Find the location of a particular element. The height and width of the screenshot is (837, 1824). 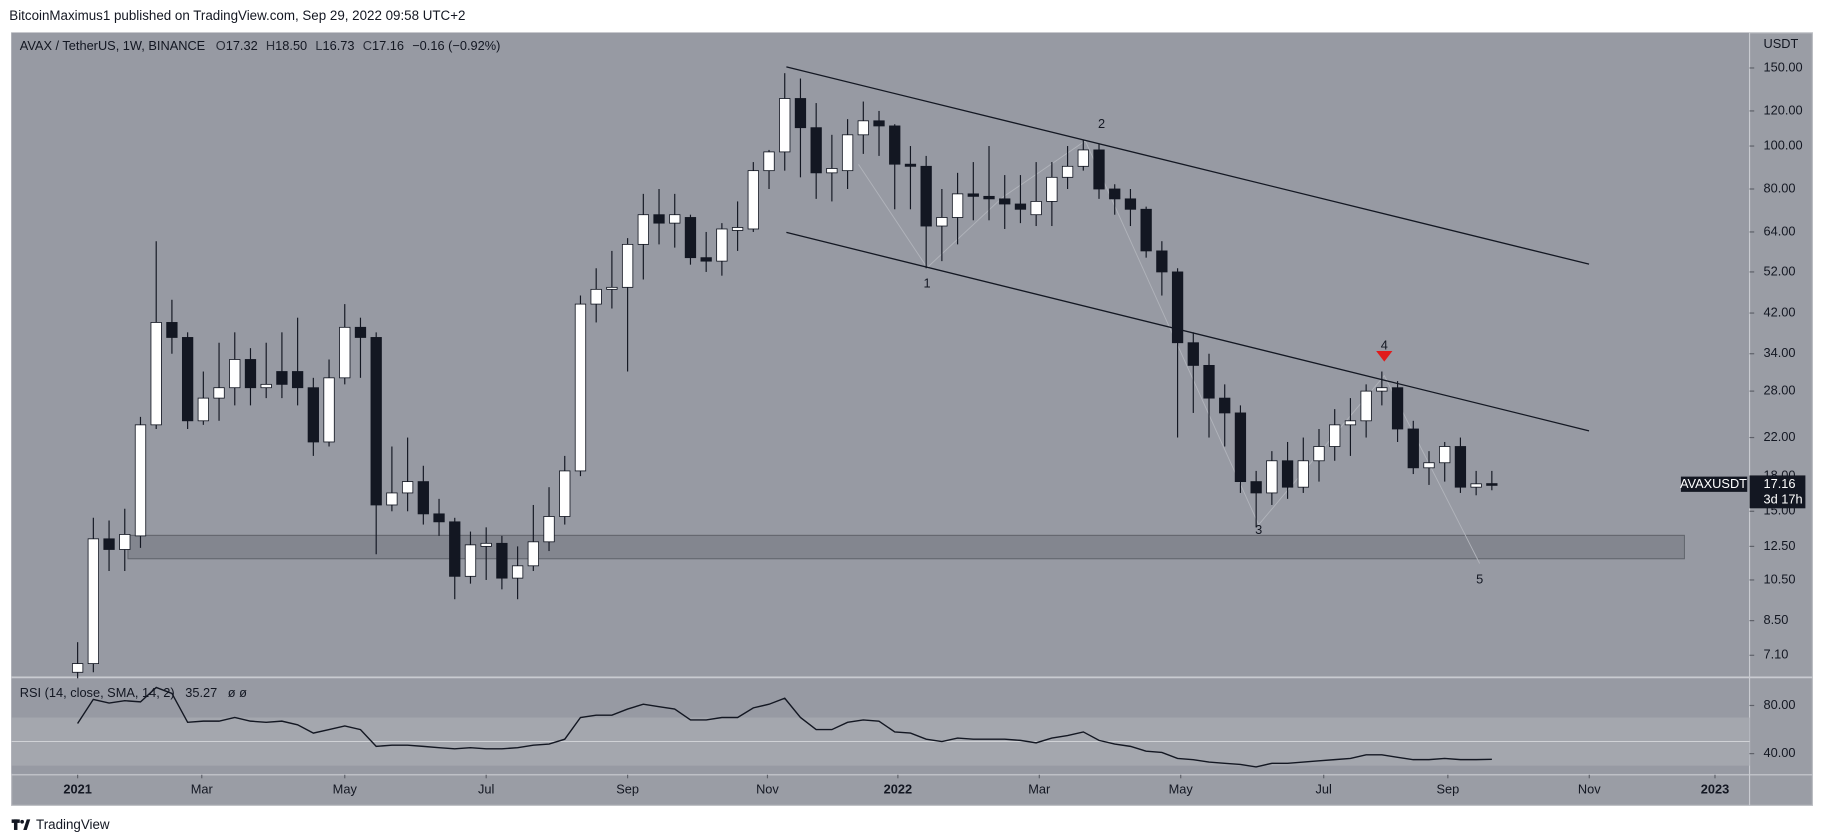

y-tick-label: 100.00 is located at coordinates (1783, 144).